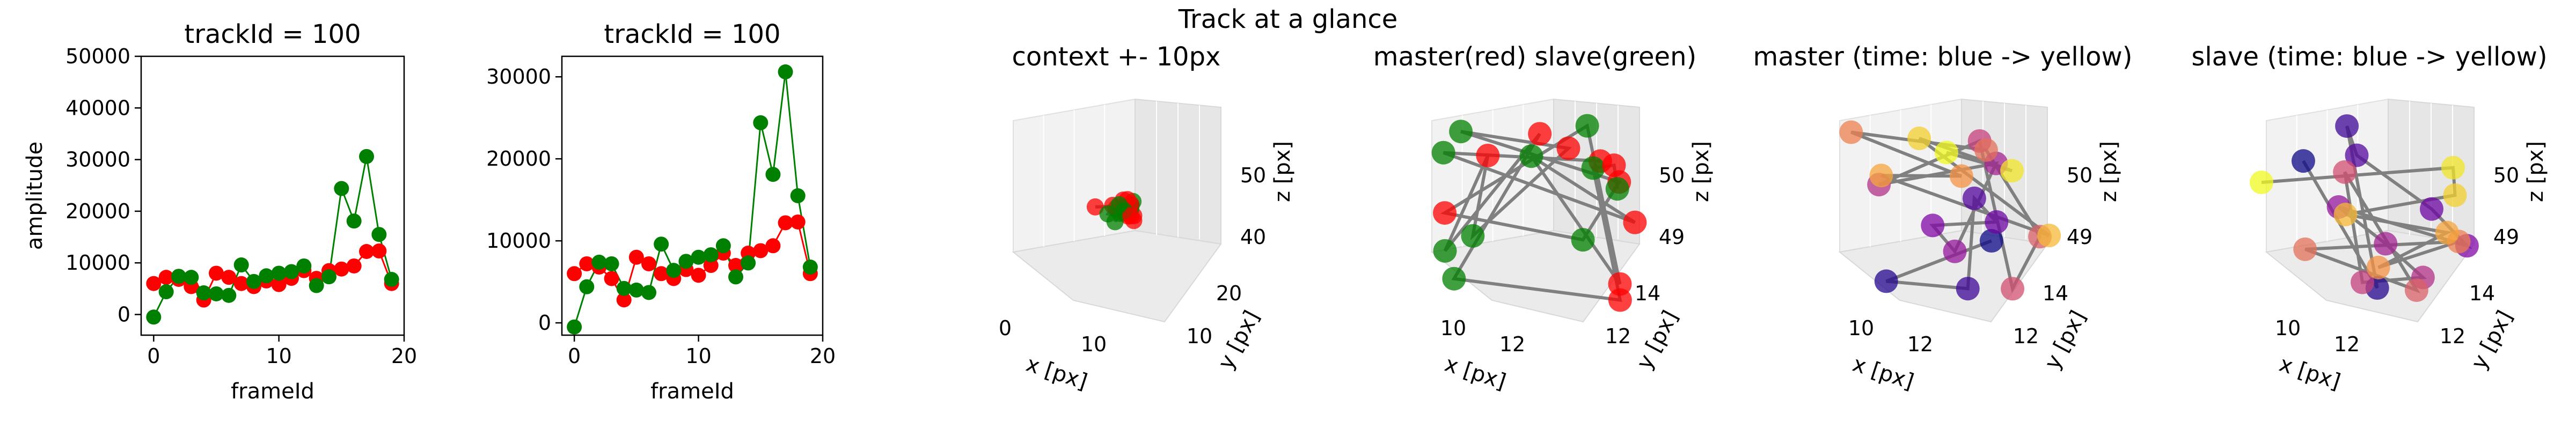 The image size is (2576, 429). Describe the element at coordinates (1253, 237) in the screenshot. I see `z-tick-label: 40` at that location.